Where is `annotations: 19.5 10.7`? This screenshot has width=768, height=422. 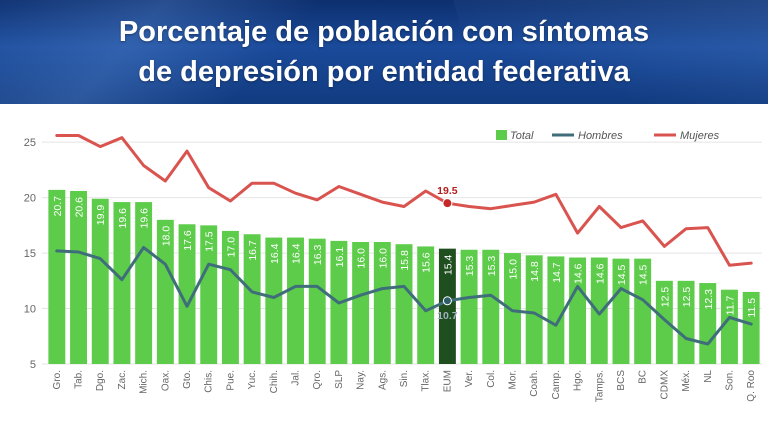
annotations: 19.5 10.7 is located at coordinates (447, 253).